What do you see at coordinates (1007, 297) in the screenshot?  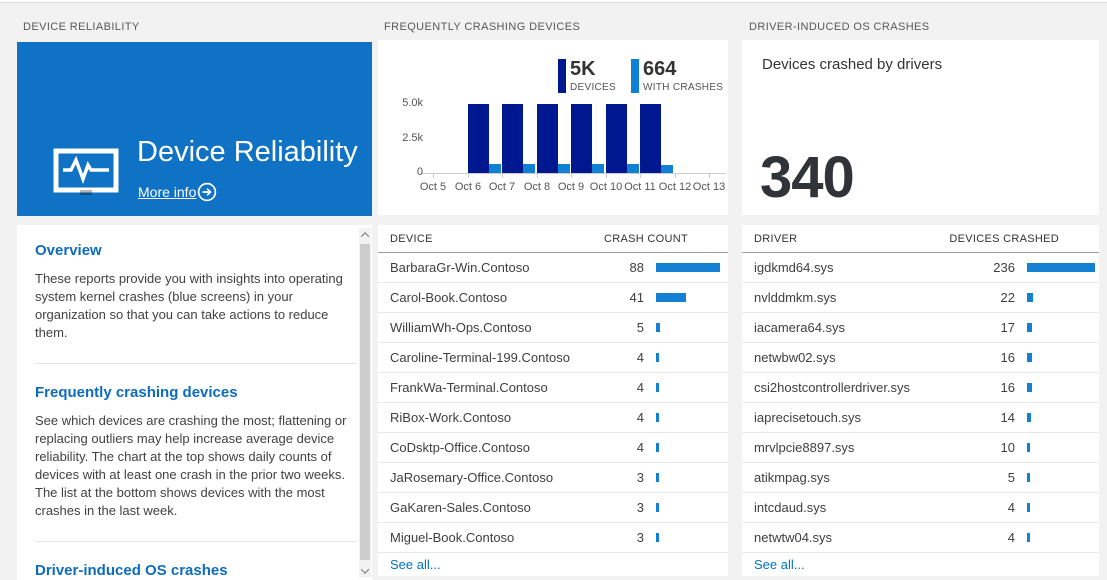 I see `row-value: 22` at bounding box center [1007, 297].